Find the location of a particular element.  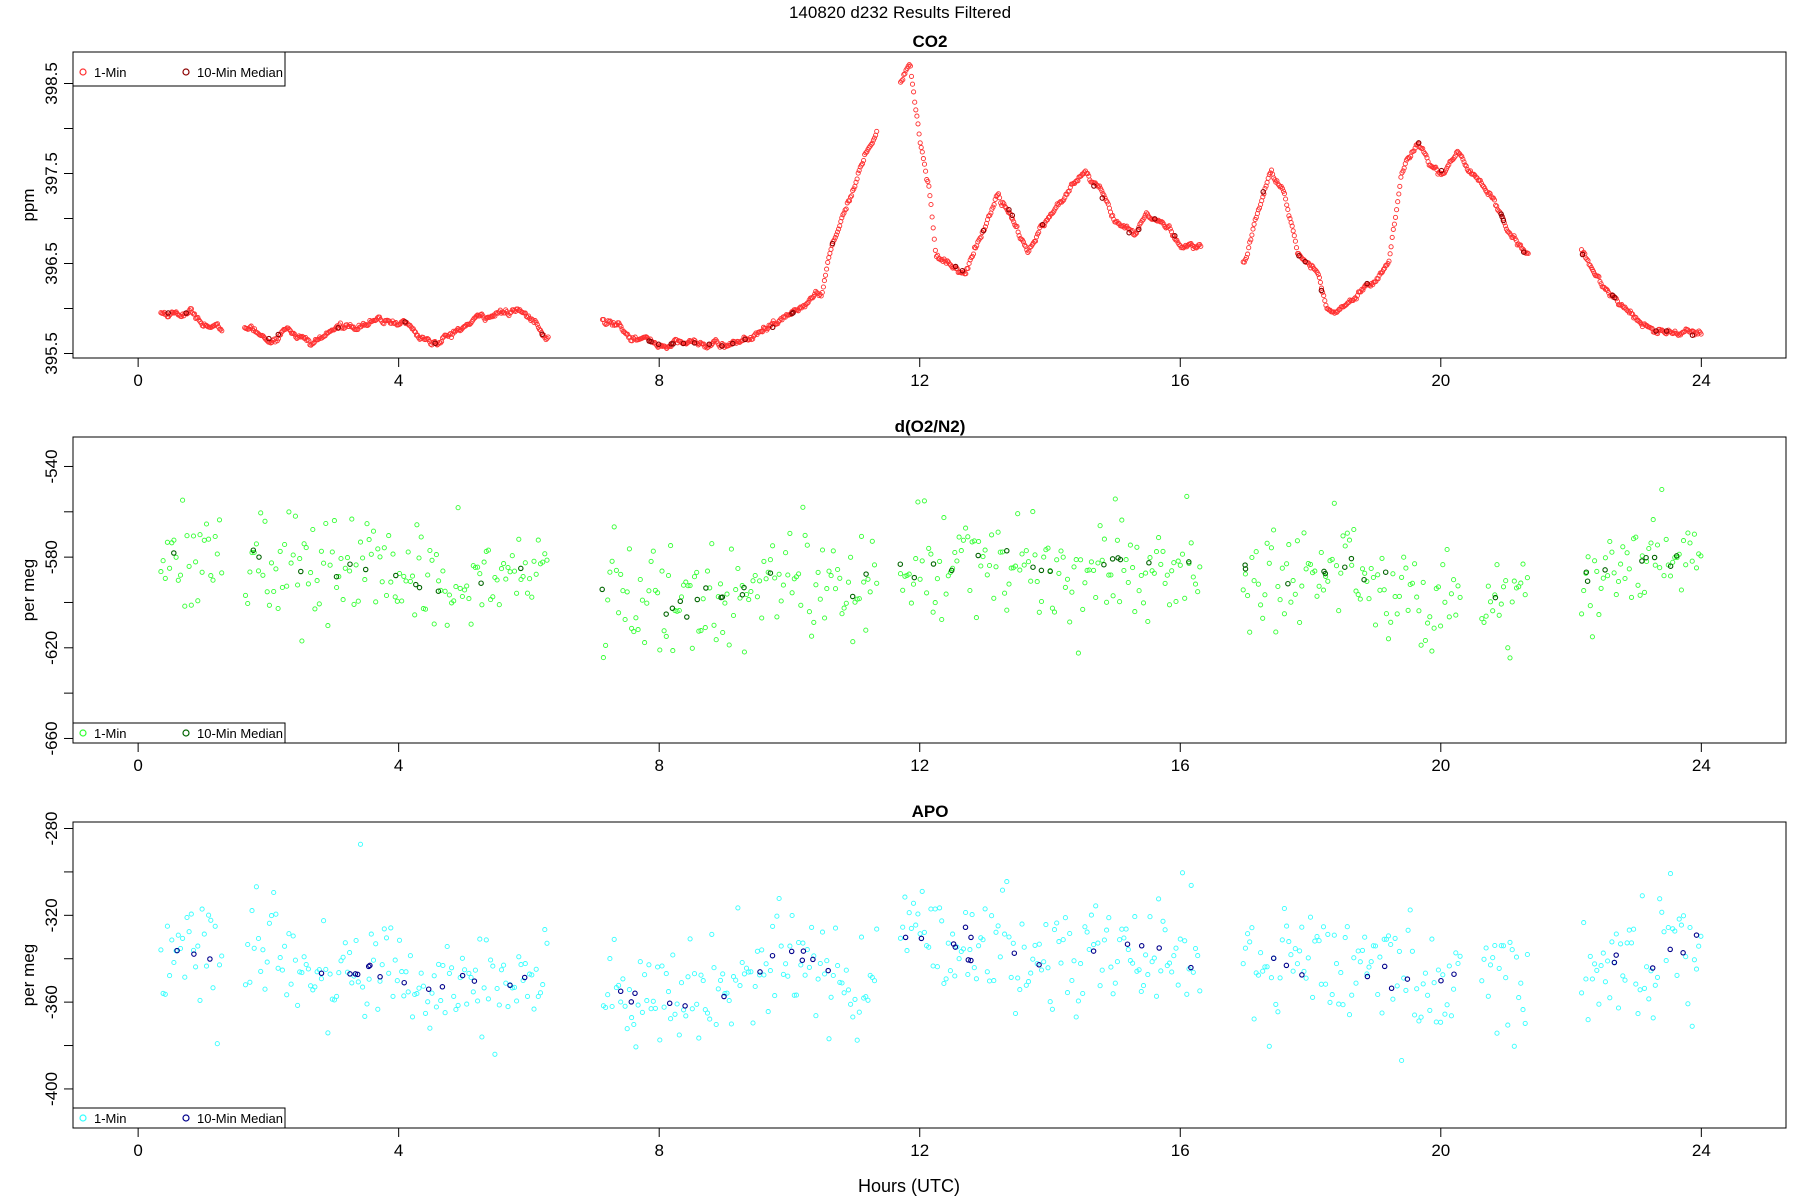

co2-legend: 1-Min 10-Min Median is located at coordinates (179, 69).